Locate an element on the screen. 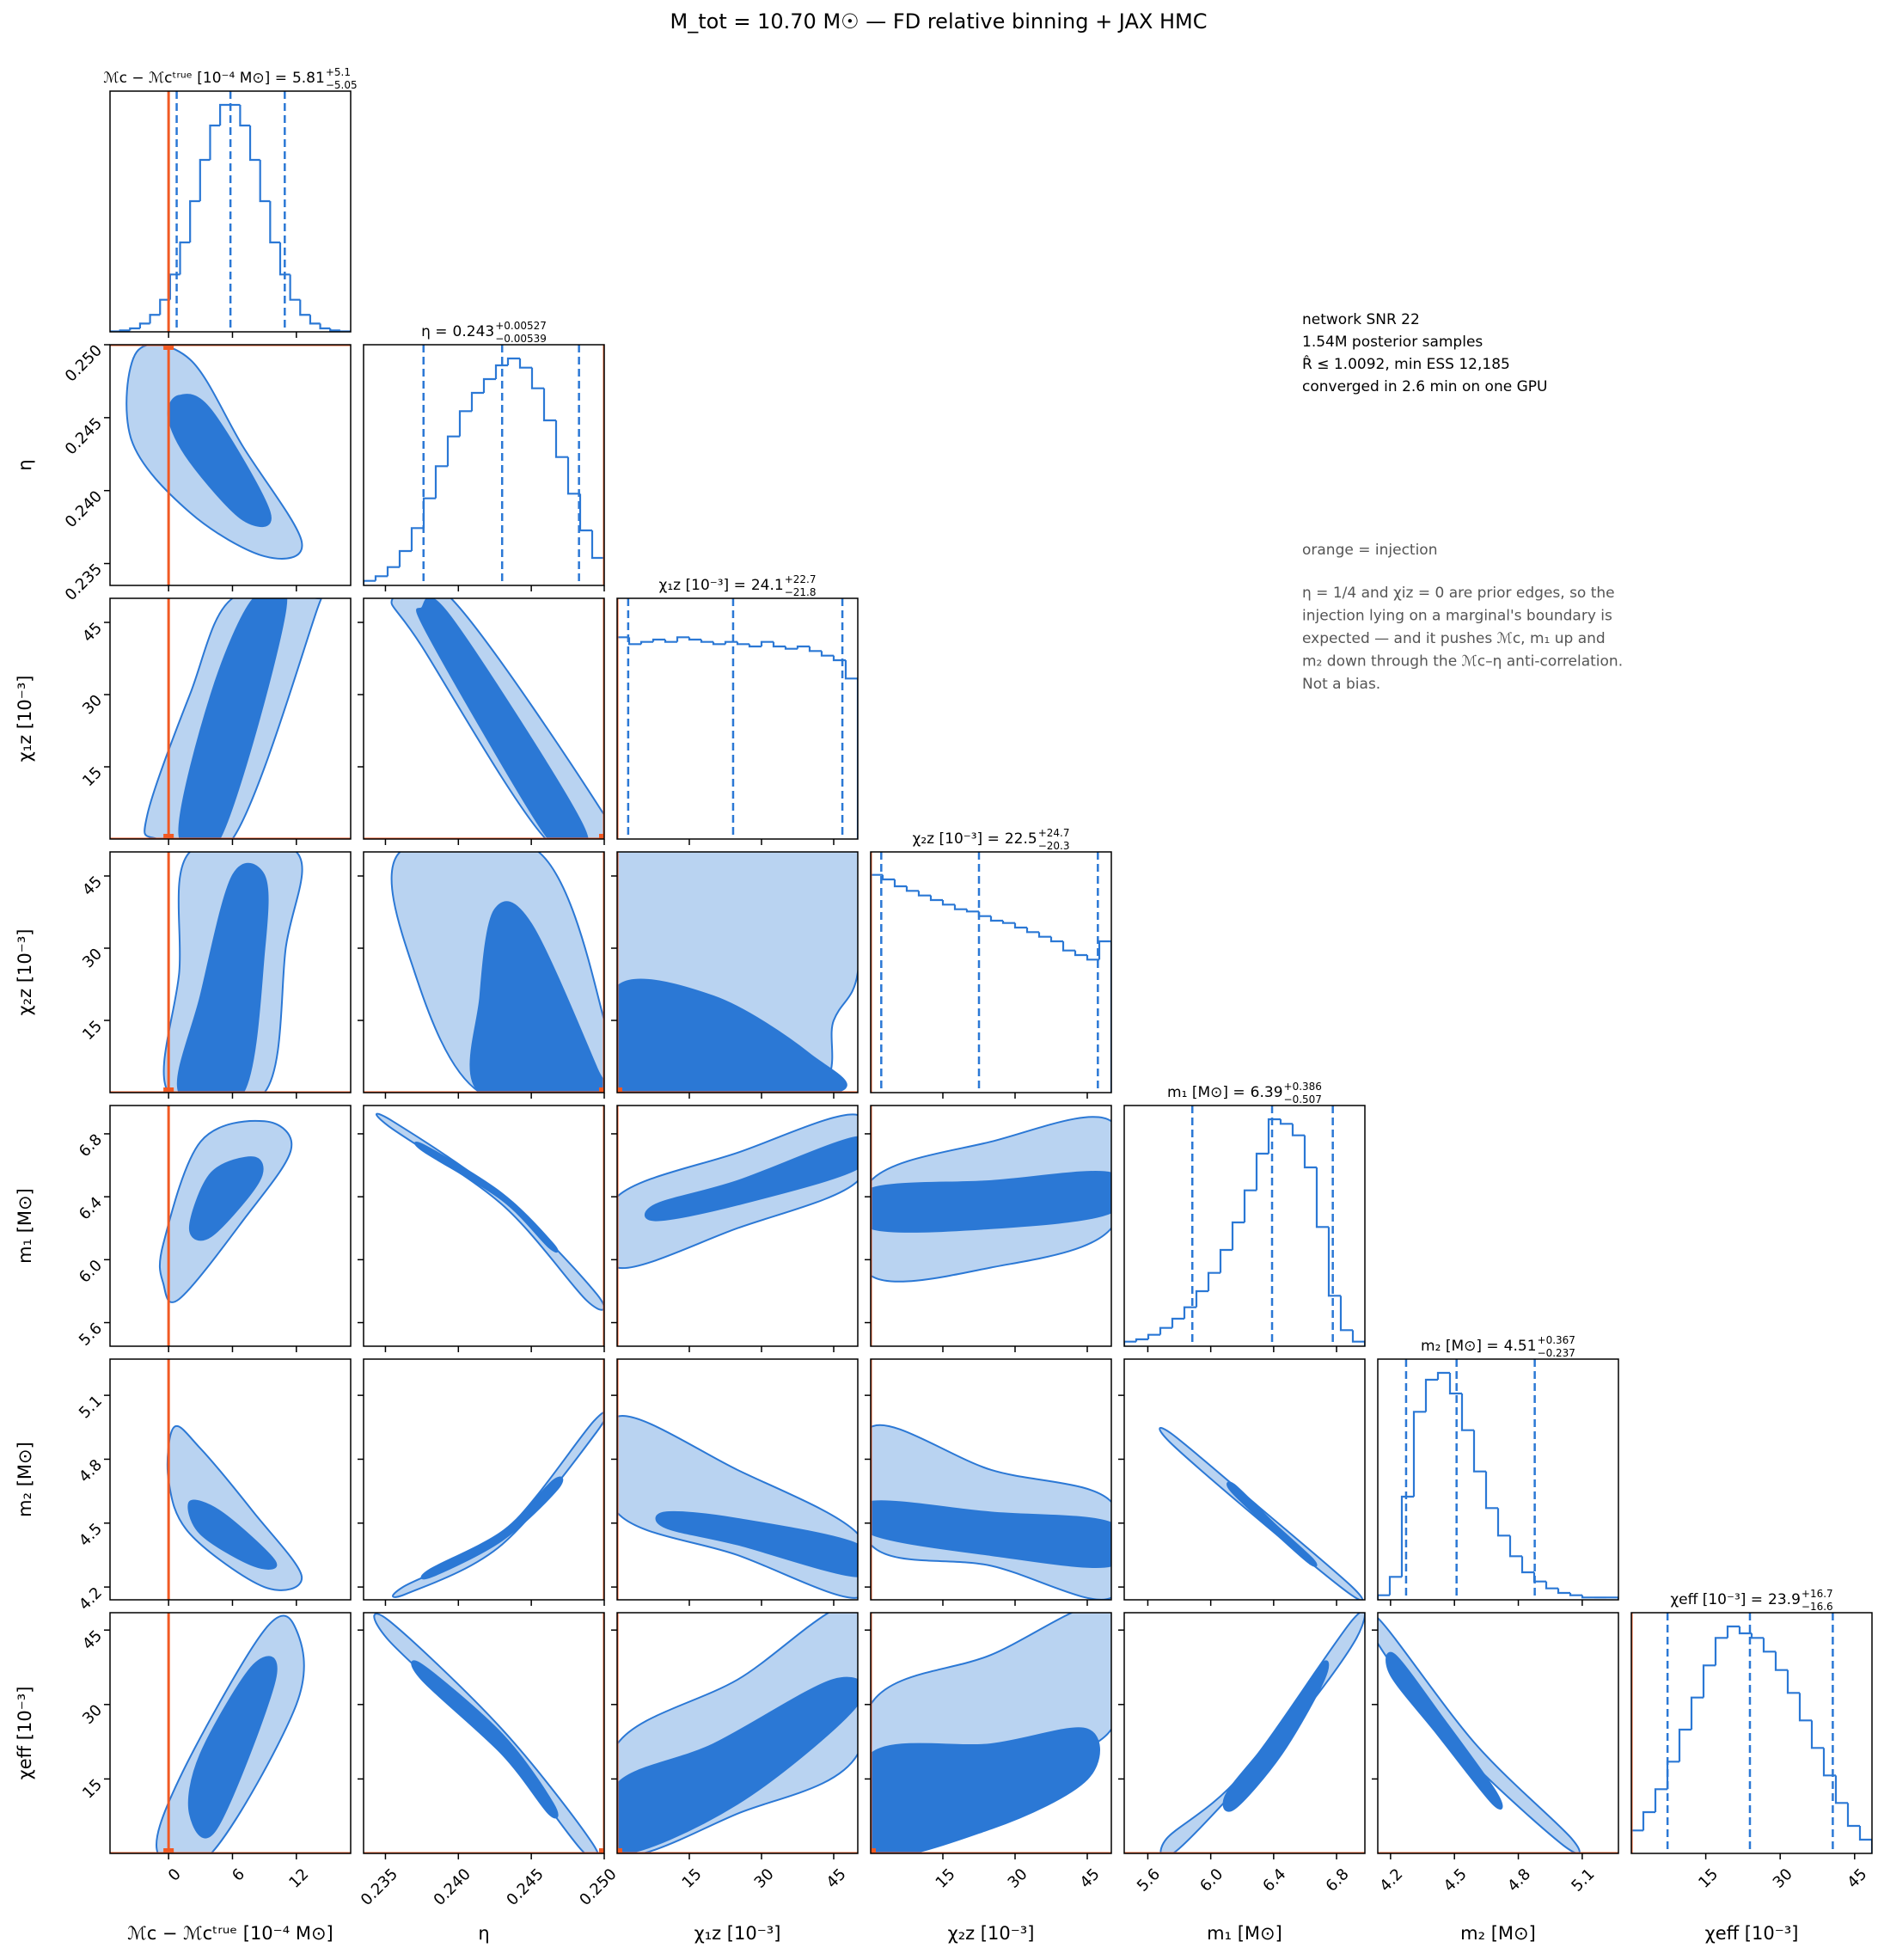  x-axis-label: ℳc − ℳcᵗʳᵘᵉ [10⁻⁴ M⊙] is located at coordinates (230, 1933).